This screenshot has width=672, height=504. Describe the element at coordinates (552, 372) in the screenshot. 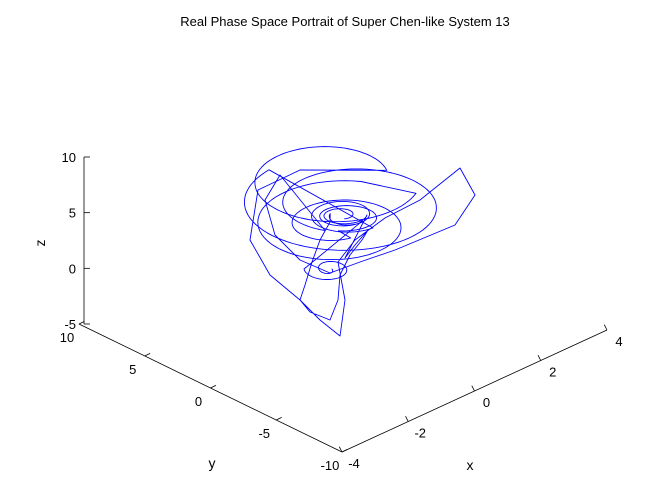

I see `x-tick-label: 2` at that location.